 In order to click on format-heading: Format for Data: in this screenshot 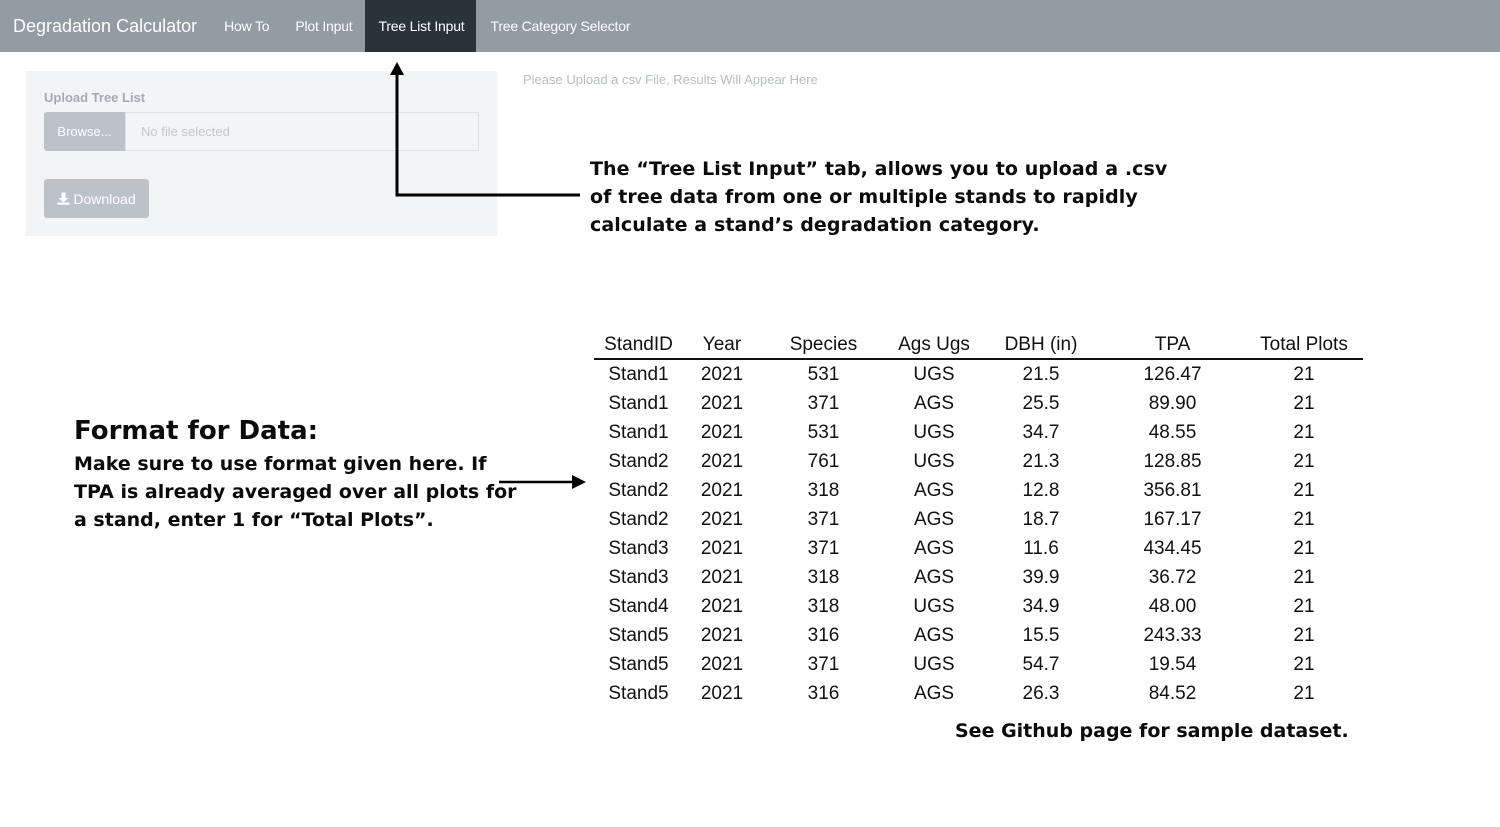, I will do `click(196, 431)`.